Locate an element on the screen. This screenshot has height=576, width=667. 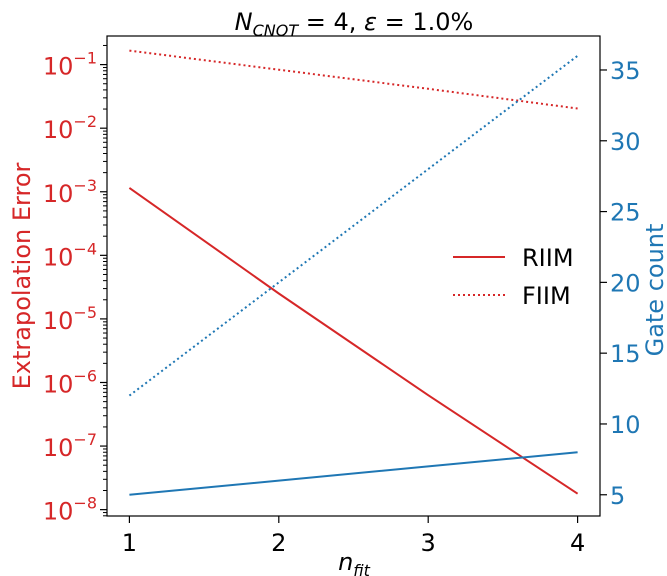
x-tick-label: 4 is located at coordinates (577, 543).